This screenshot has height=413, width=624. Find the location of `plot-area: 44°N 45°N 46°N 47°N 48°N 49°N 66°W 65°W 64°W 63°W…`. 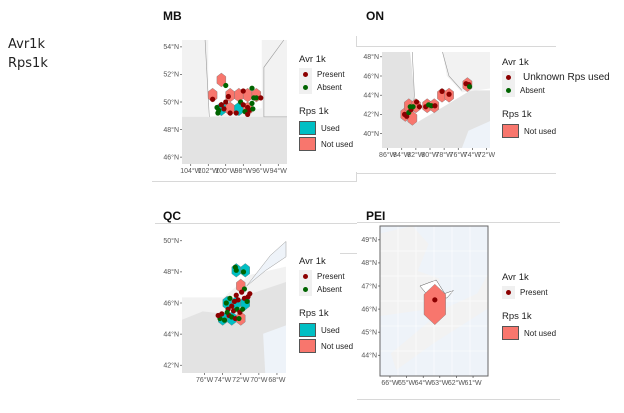

plot-area: 44°N 45°N 46°N 47°N 48°N 49°N 66°W 65°W 64°W 63°W… is located at coordinates (425, 306).